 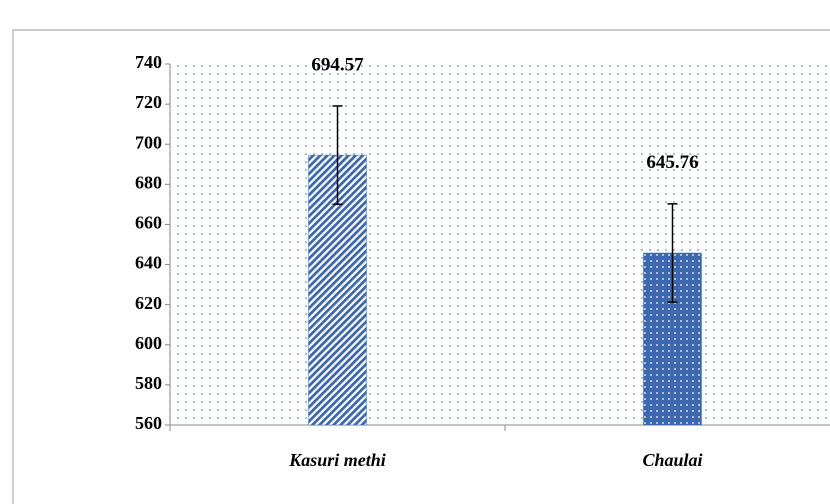 What do you see at coordinates (148, 182) in the screenshot?
I see `y-tick-label: 680` at bounding box center [148, 182].